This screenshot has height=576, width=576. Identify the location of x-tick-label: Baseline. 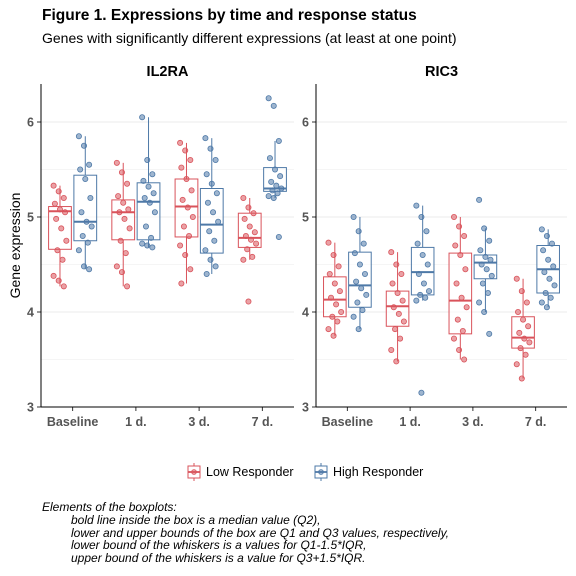
(347, 422).